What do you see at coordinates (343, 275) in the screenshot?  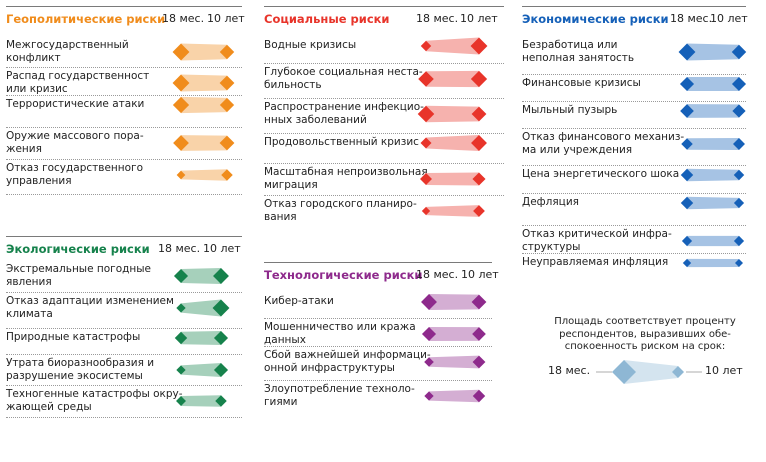 I see `panel-title: Технологические риски` at bounding box center [343, 275].